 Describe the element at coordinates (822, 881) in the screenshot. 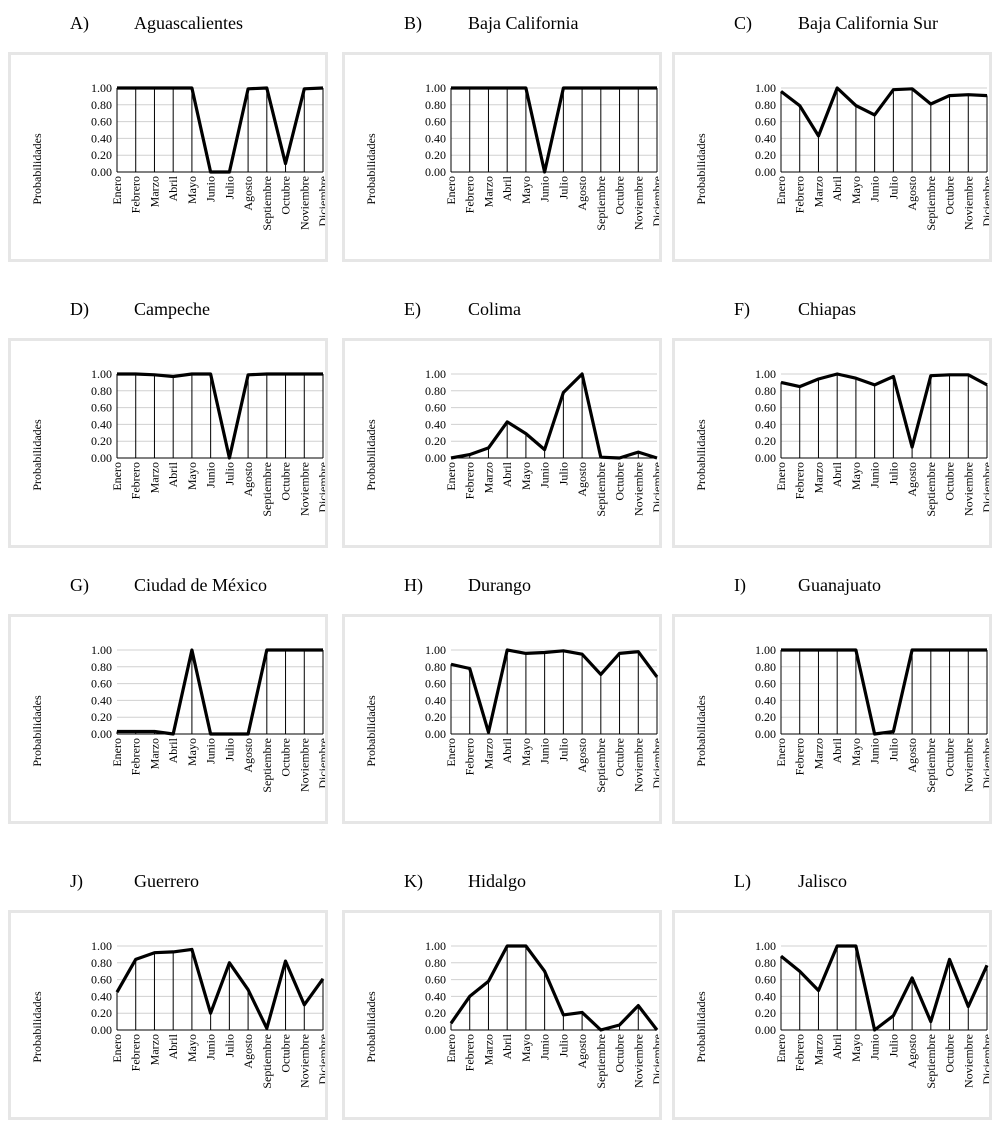

I see `panel-state-name: Jalisco` at that location.